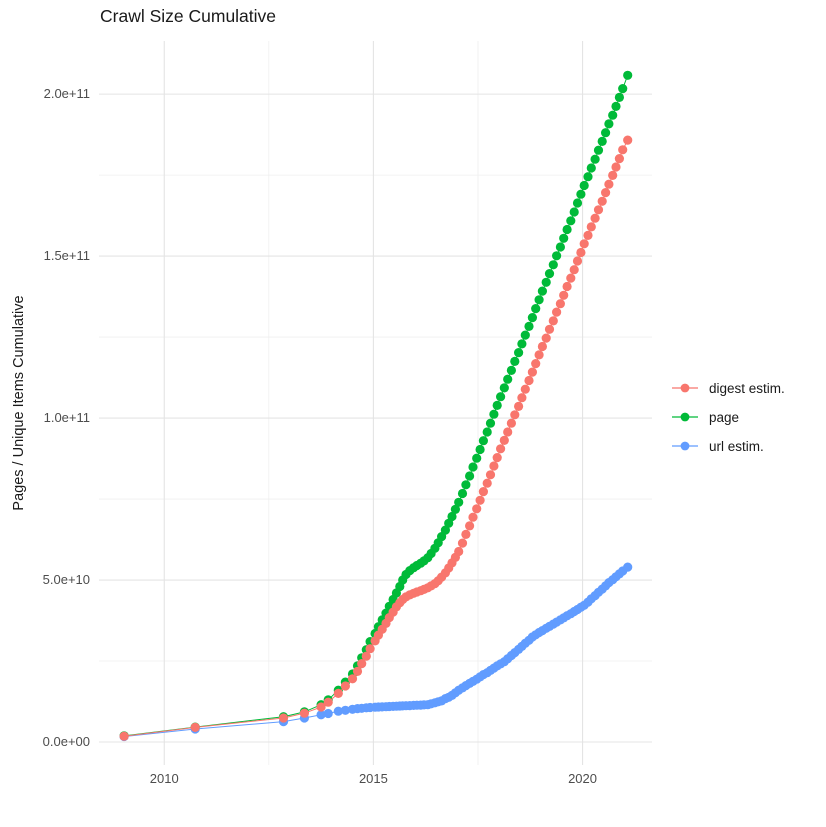 This screenshot has width=826, height=827. What do you see at coordinates (66, 580) in the screenshot?
I see `y-tick-label: 5.0e+10` at bounding box center [66, 580].